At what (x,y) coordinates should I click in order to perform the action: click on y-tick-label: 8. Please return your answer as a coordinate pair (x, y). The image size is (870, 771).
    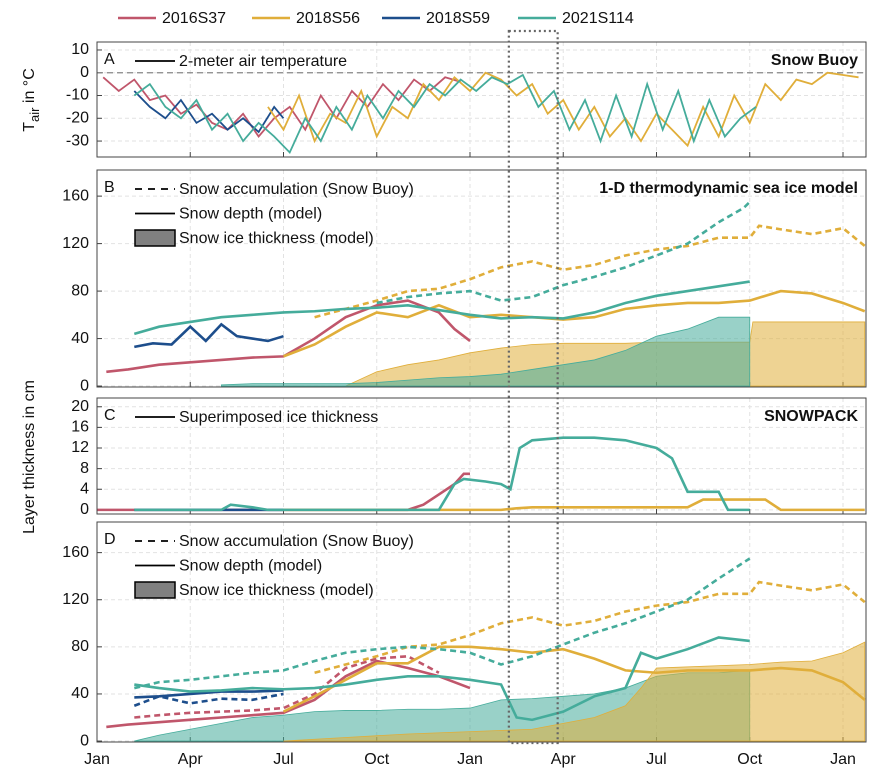
    Looking at the image, I should click on (84, 468).